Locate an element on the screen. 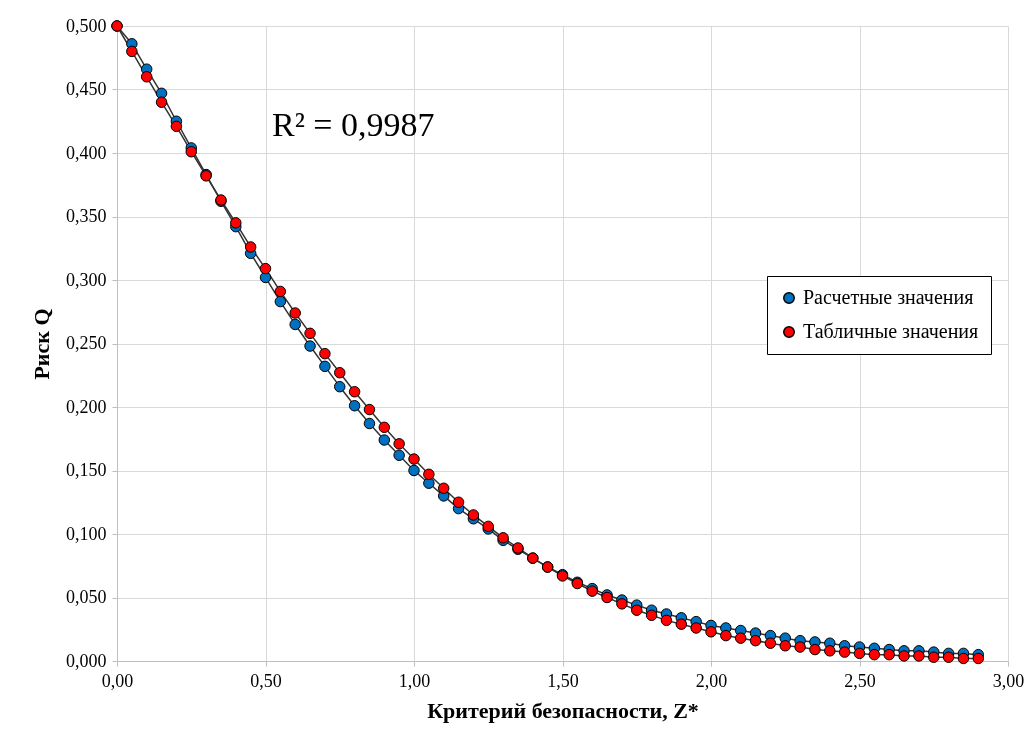  y-tick-label: 0,200 is located at coordinates (86, 406).